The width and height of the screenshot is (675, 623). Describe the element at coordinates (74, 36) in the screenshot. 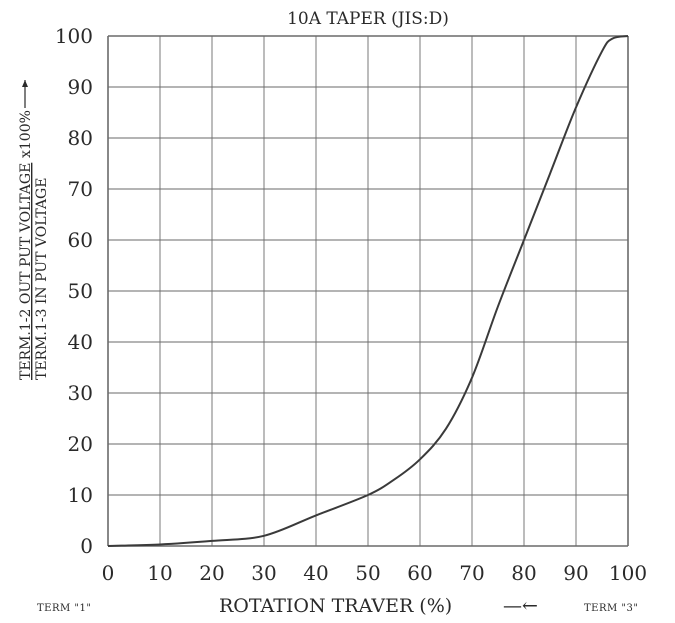

I see `y-tick-label: 100` at that location.